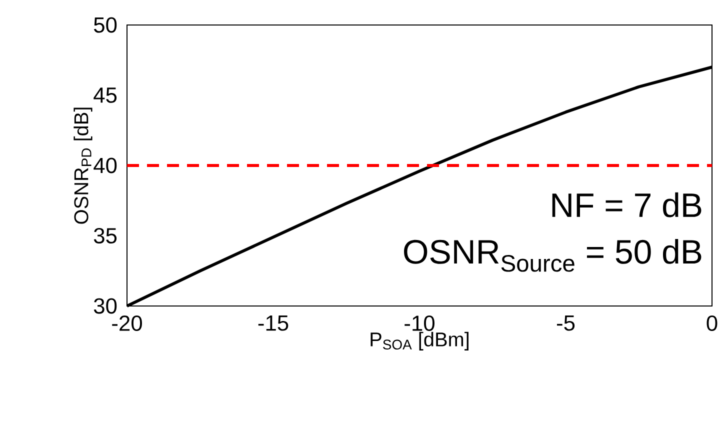 The height and width of the screenshot is (441, 728). Describe the element at coordinates (105, 306) in the screenshot. I see `y-tick-label: 30` at that location.